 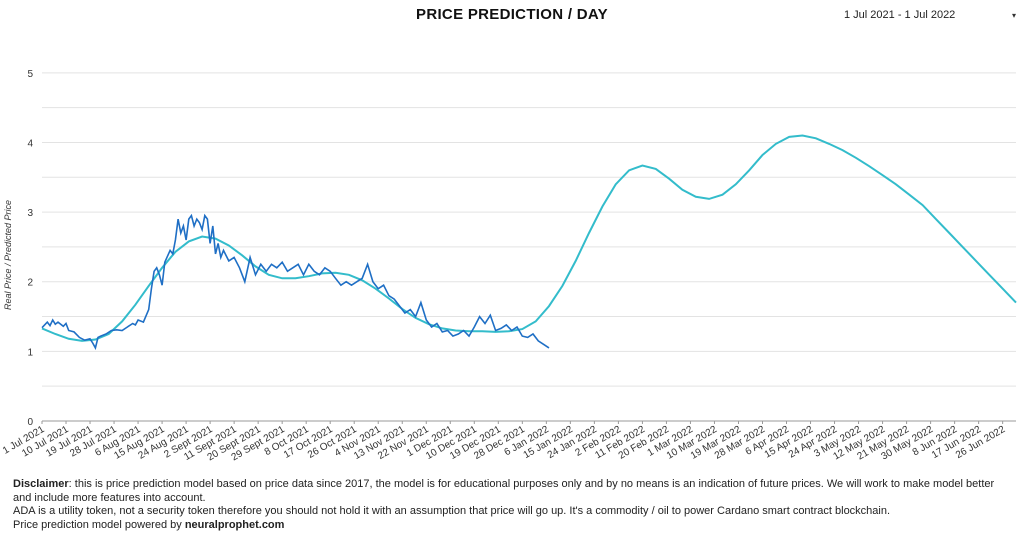 What do you see at coordinates (30, 213) in the screenshot?
I see `y-tick-label: 3` at bounding box center [30, 213].